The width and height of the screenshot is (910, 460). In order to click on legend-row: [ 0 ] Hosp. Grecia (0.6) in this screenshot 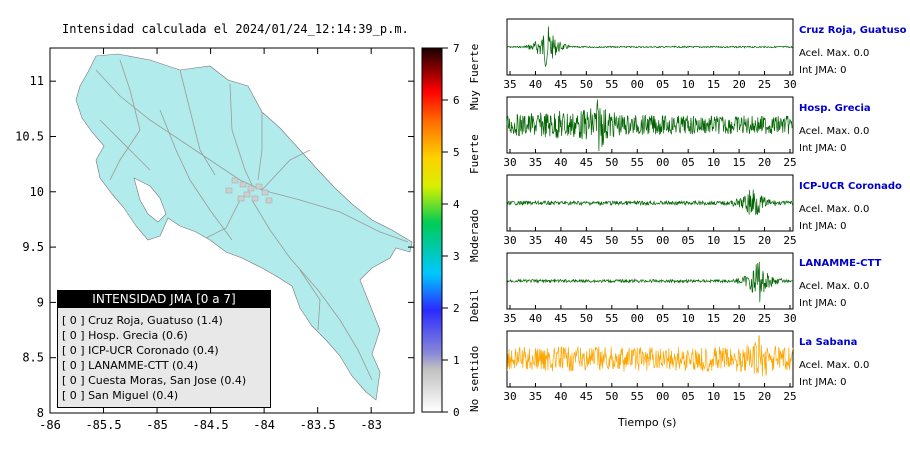, I will do `click(125, 335)`.